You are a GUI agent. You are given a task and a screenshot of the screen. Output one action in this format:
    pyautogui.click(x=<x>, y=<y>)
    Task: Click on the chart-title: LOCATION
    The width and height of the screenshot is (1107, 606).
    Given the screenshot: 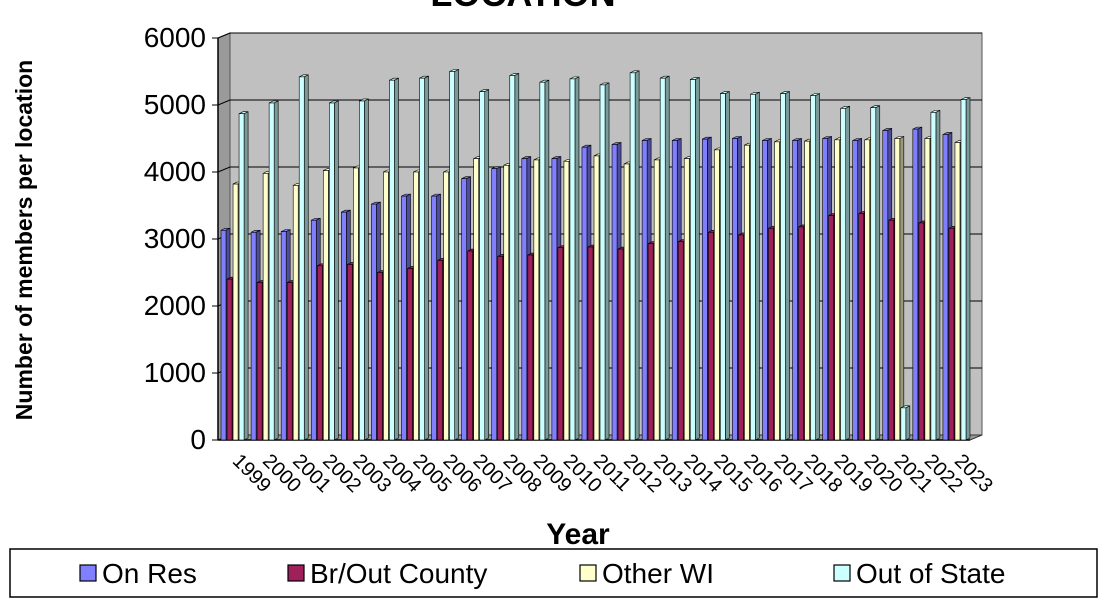 What is the action you would take?
    pyautogui.click(x=522, y=7)
    